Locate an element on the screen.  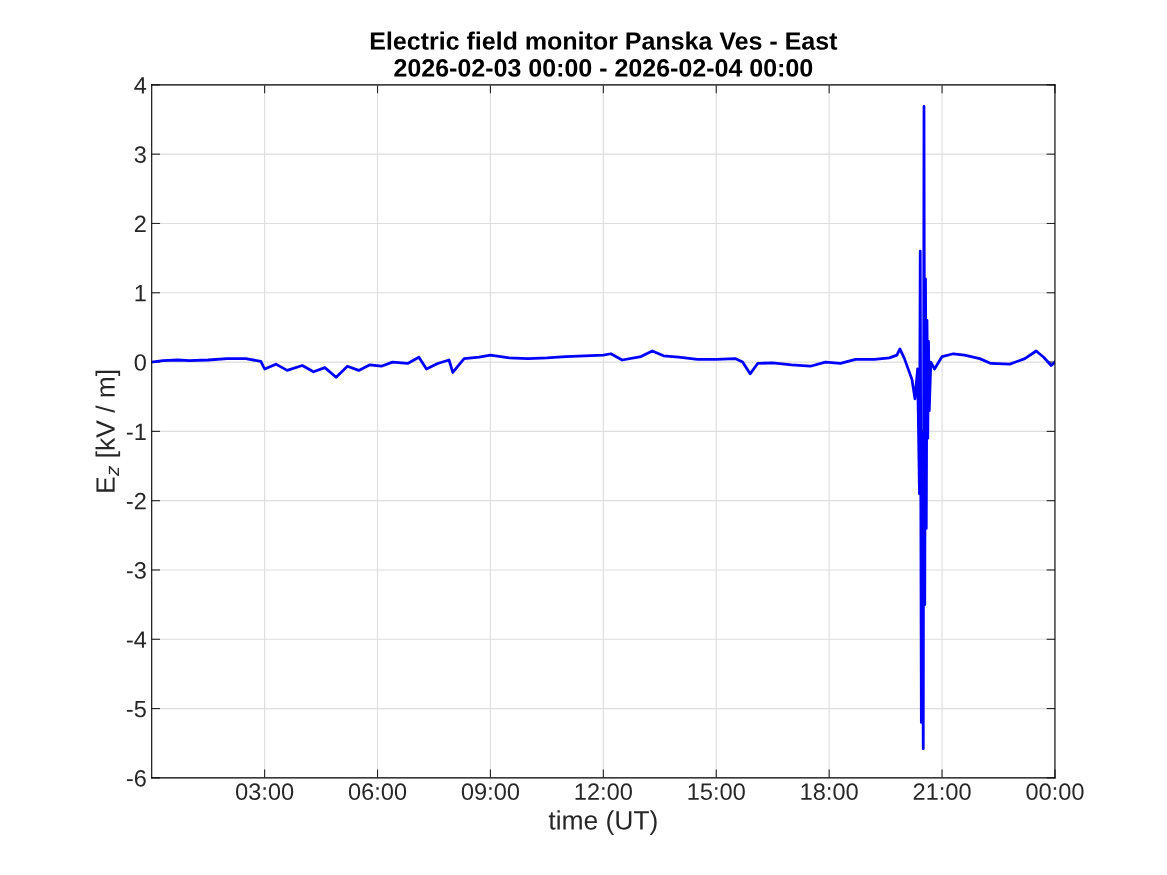
x-tick-label: 15:00 is located at coordinates (716, 792).